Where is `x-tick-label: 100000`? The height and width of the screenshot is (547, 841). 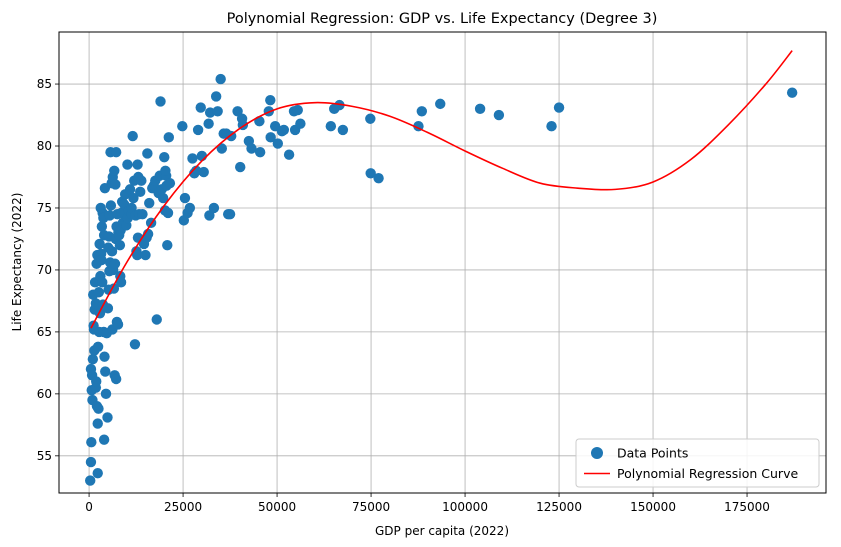 x-tick-label: 100000 is located at coordinates (465, 507).